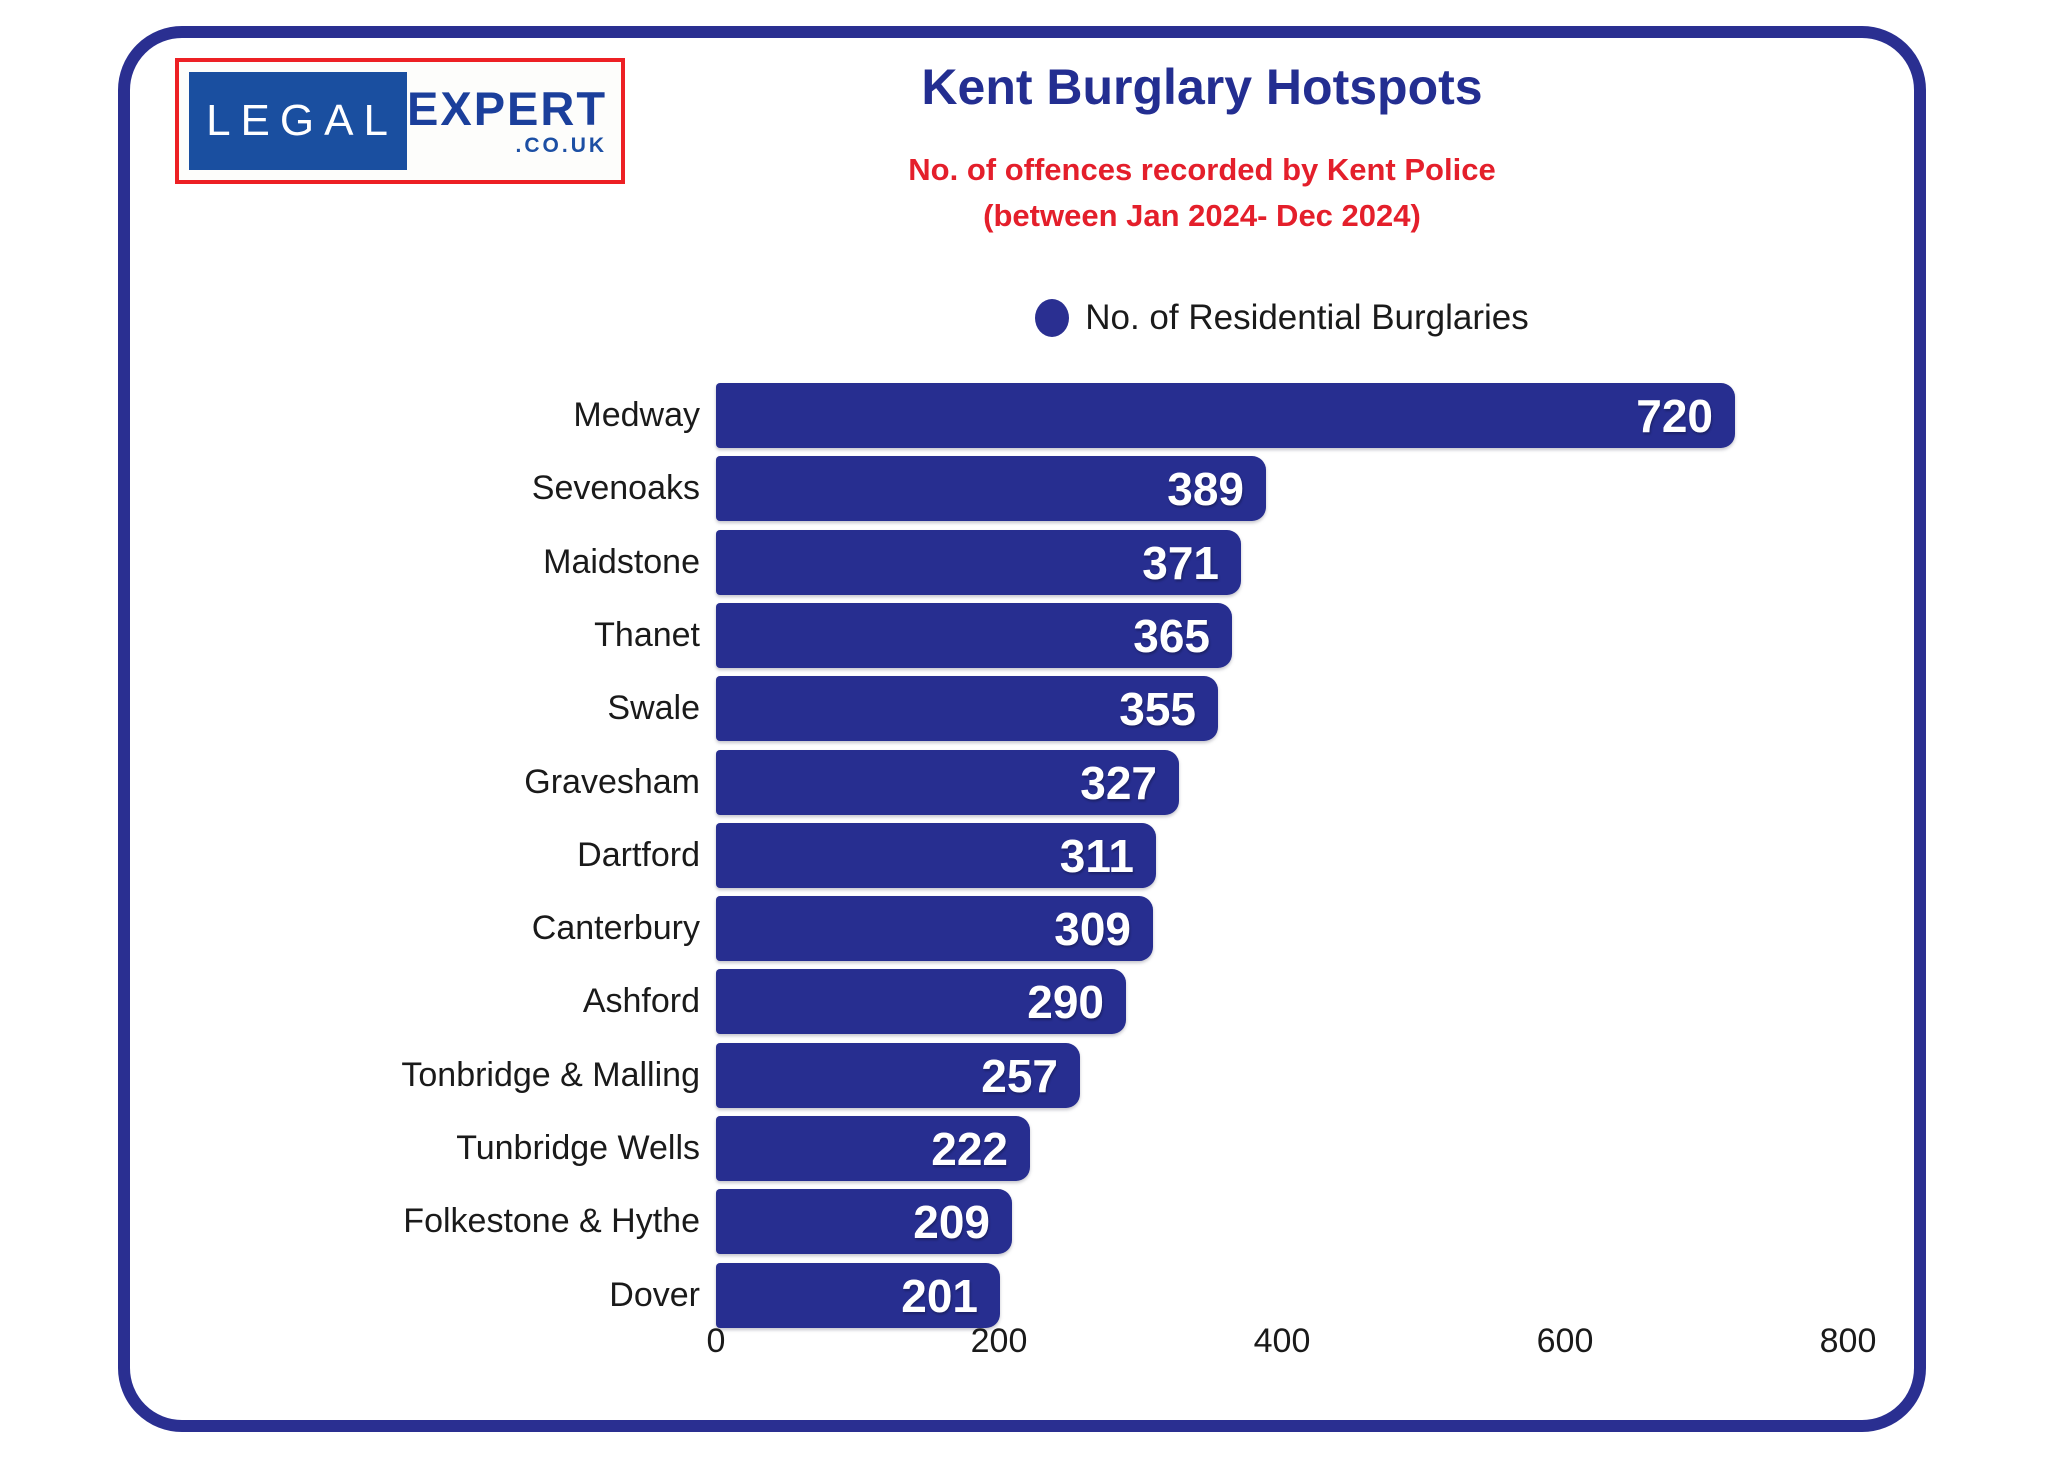 The image size is (2048, 1457). I want to click on bar-value-label: 720, so click(1674, 415).